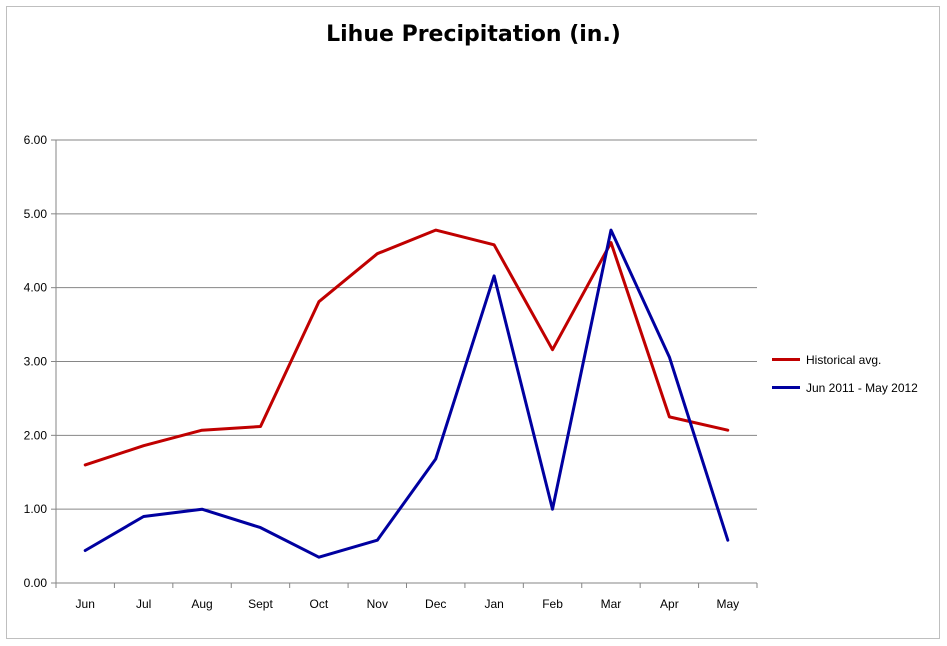  What do you see at coordinates (611, 604) in the screenshot?
I see `x-tick-label: Mar` at bounding box center [611, 604].